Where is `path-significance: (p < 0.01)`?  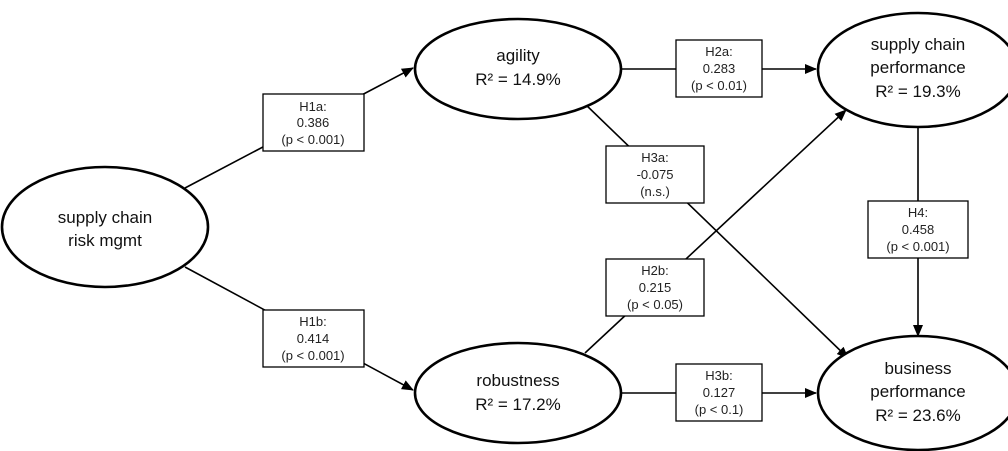
path-significance: (p < 0.01) is located at coordinates (719, 85).